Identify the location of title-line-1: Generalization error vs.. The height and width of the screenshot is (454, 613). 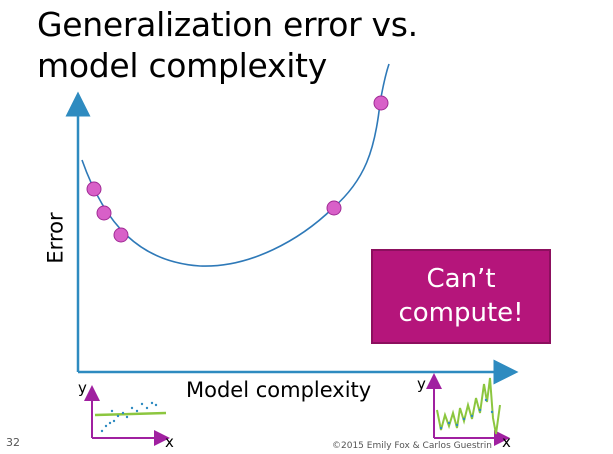
(227, 24).